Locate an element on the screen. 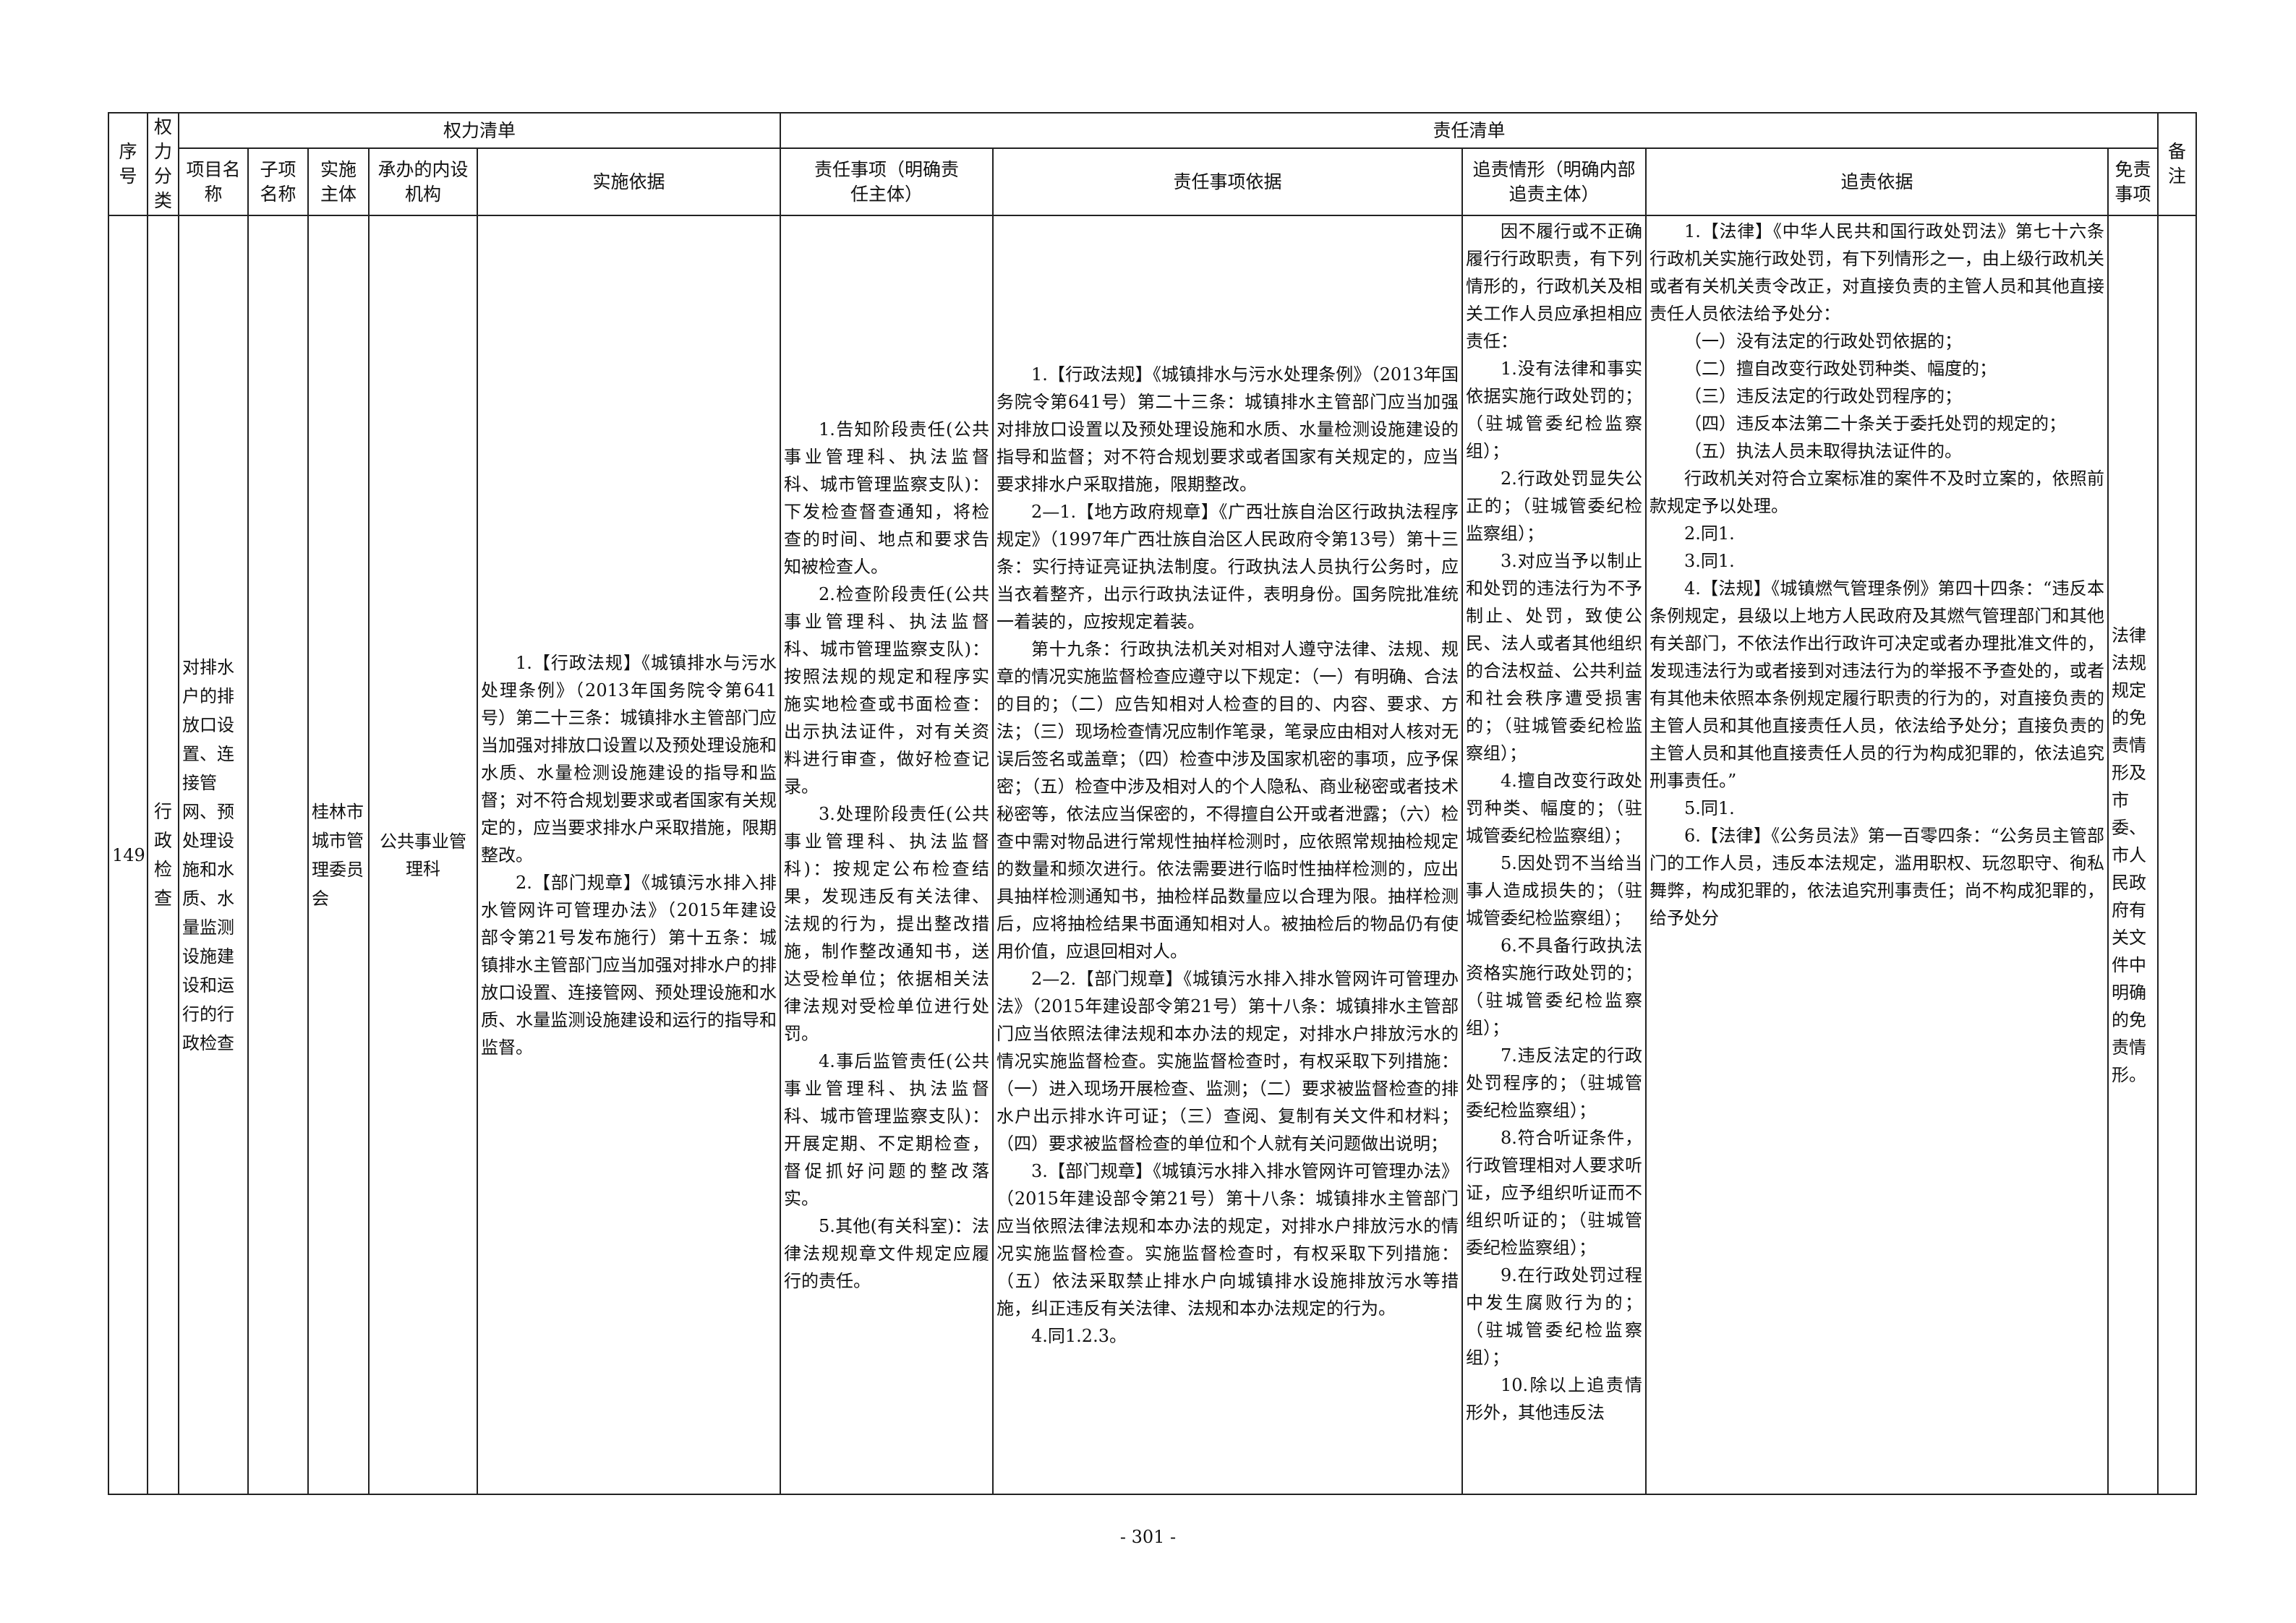 The height and width of the screenshot is (1623, 2296). paragraph: 10.除以上追责情形外，其他违反法 is located at coordinates (1554, 1399).